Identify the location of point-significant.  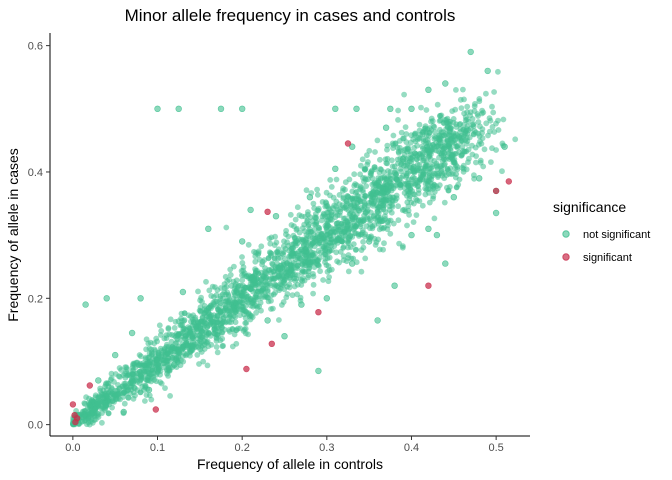
(271, 343).